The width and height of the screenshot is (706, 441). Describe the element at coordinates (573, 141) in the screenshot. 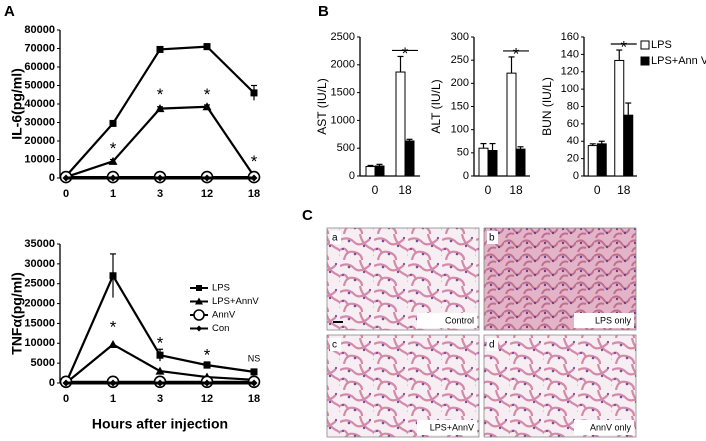

I see `y-tick-label: 40` at that location.